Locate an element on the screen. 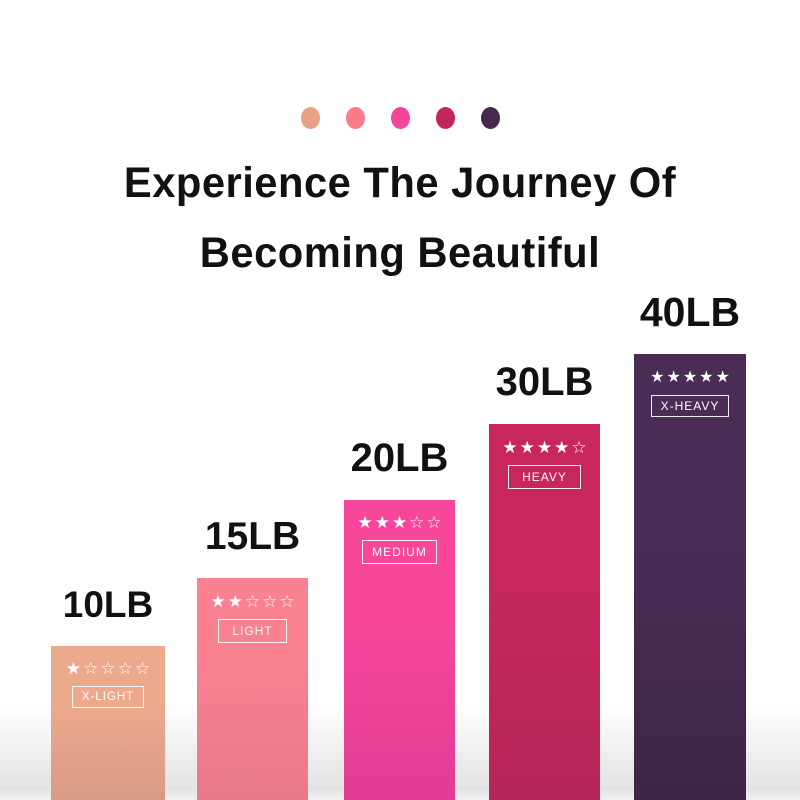 The image size is (800, 800). bar-30lb: 30LB ★ ★ ★ ★ ☆ HEAVY is located at coordinates (544, 580).